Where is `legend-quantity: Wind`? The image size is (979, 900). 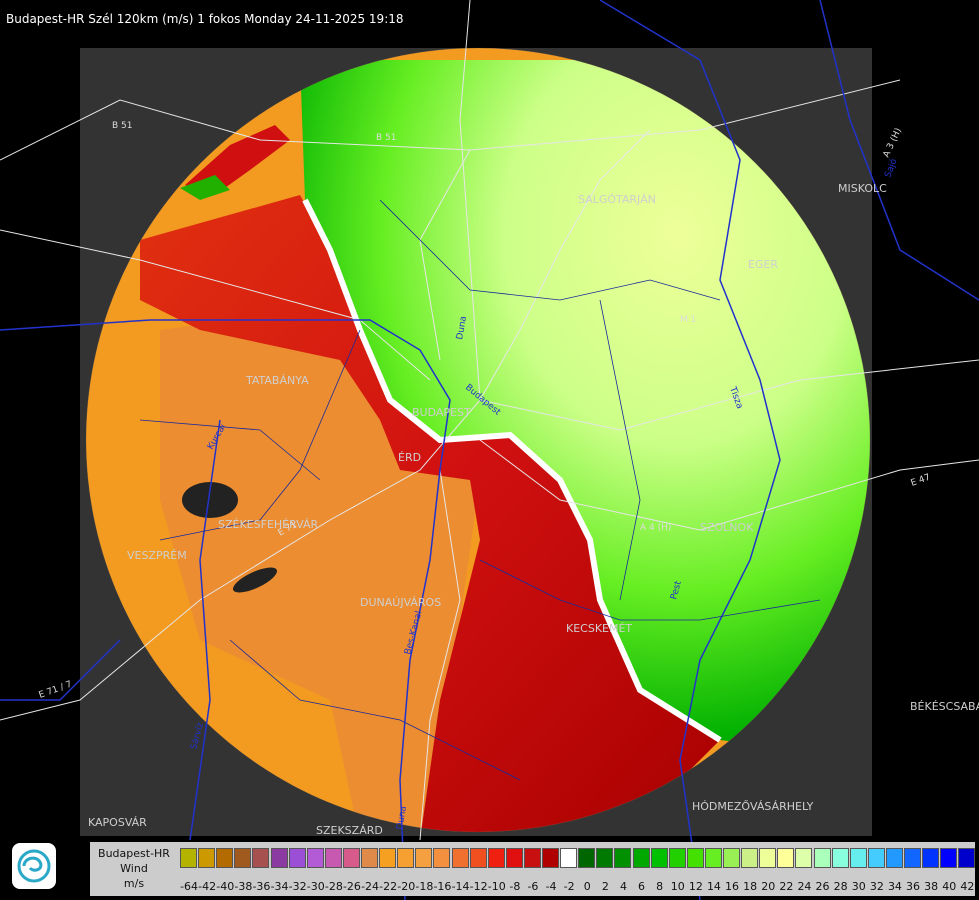 legend-quantity: Wind is located at coordinates (134, 868).